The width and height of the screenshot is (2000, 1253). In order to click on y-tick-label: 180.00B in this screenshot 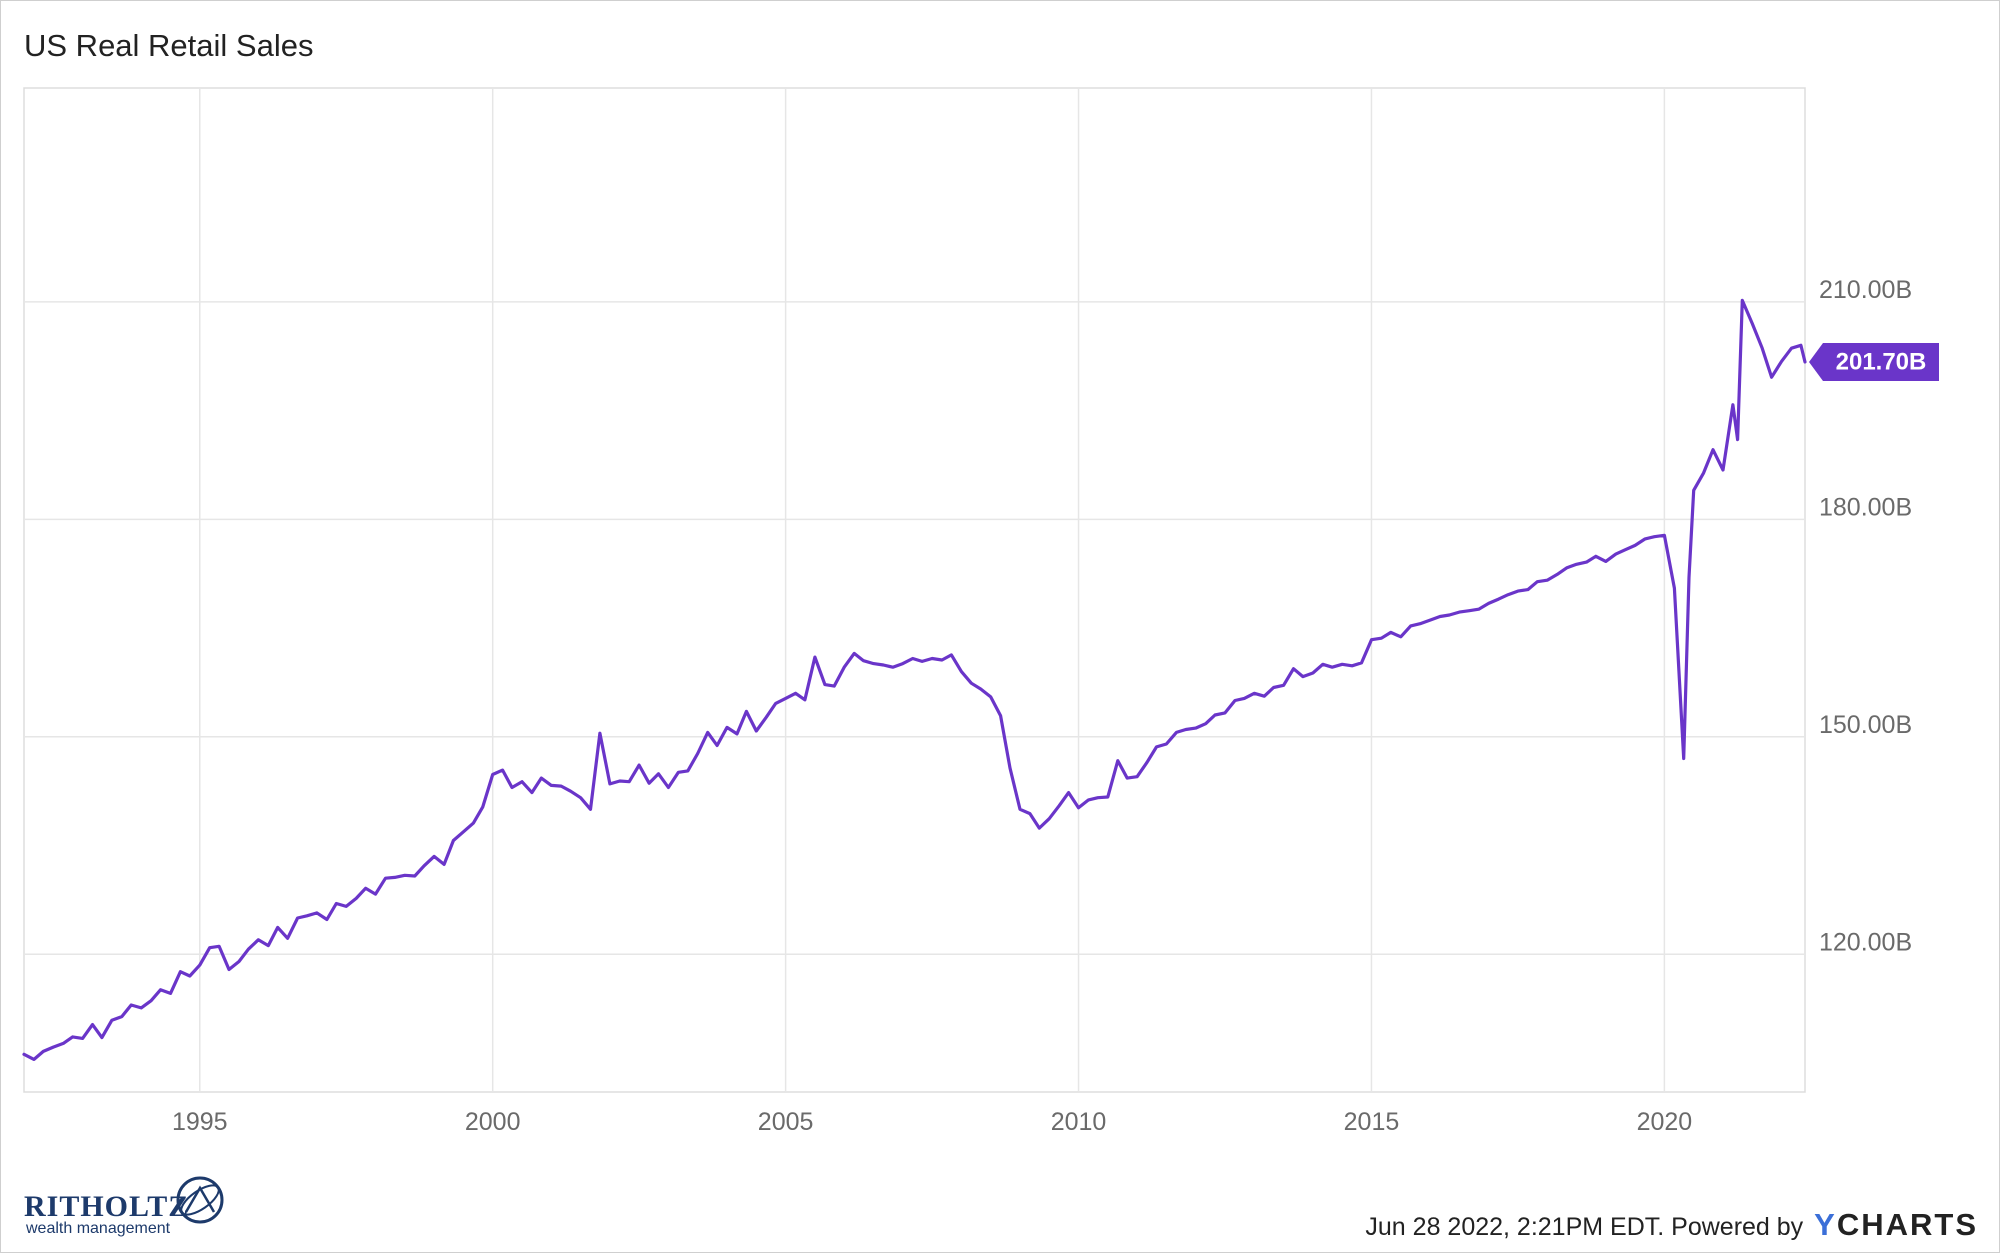, I will do `click(1865, 507)`.